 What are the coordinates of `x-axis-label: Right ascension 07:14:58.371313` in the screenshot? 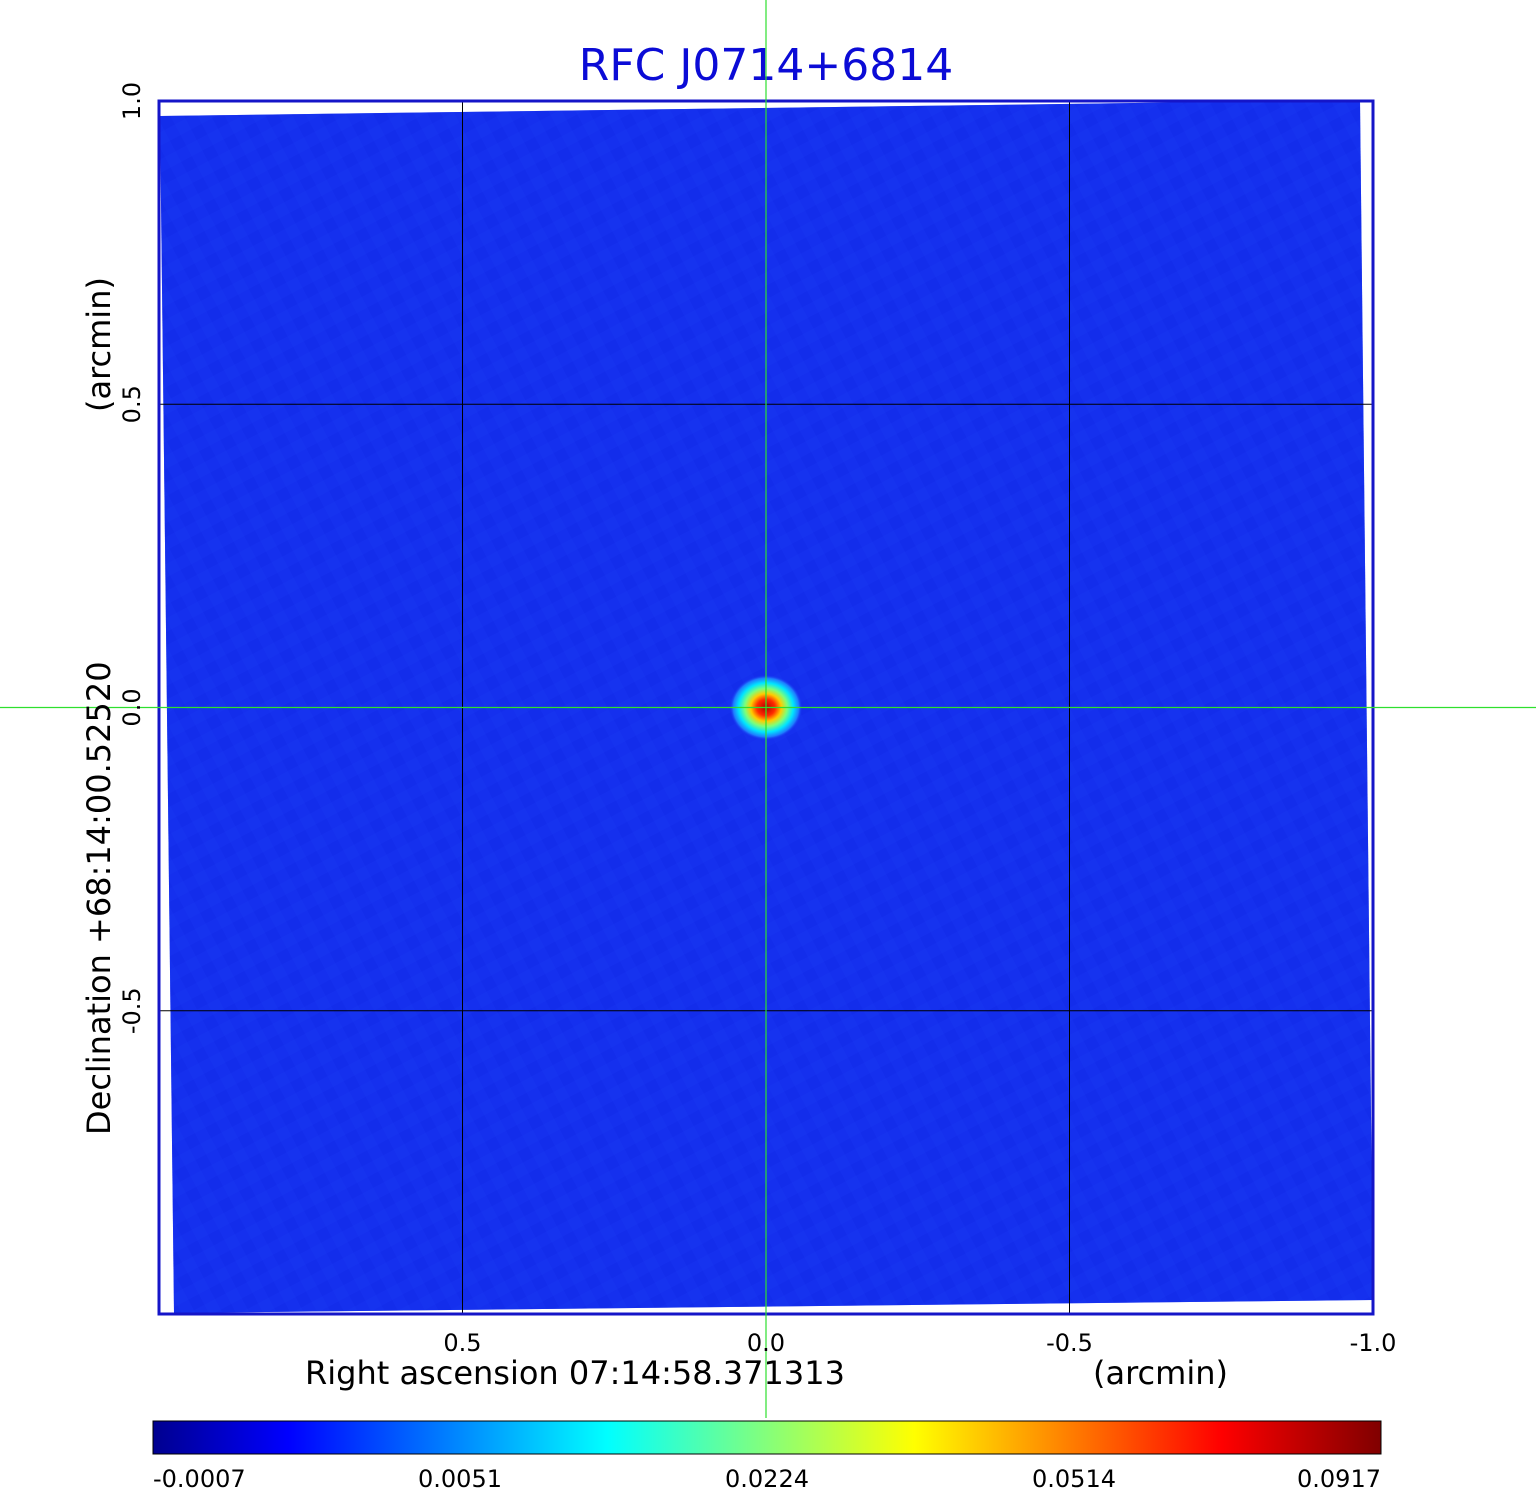 It's located at (575, 1373).